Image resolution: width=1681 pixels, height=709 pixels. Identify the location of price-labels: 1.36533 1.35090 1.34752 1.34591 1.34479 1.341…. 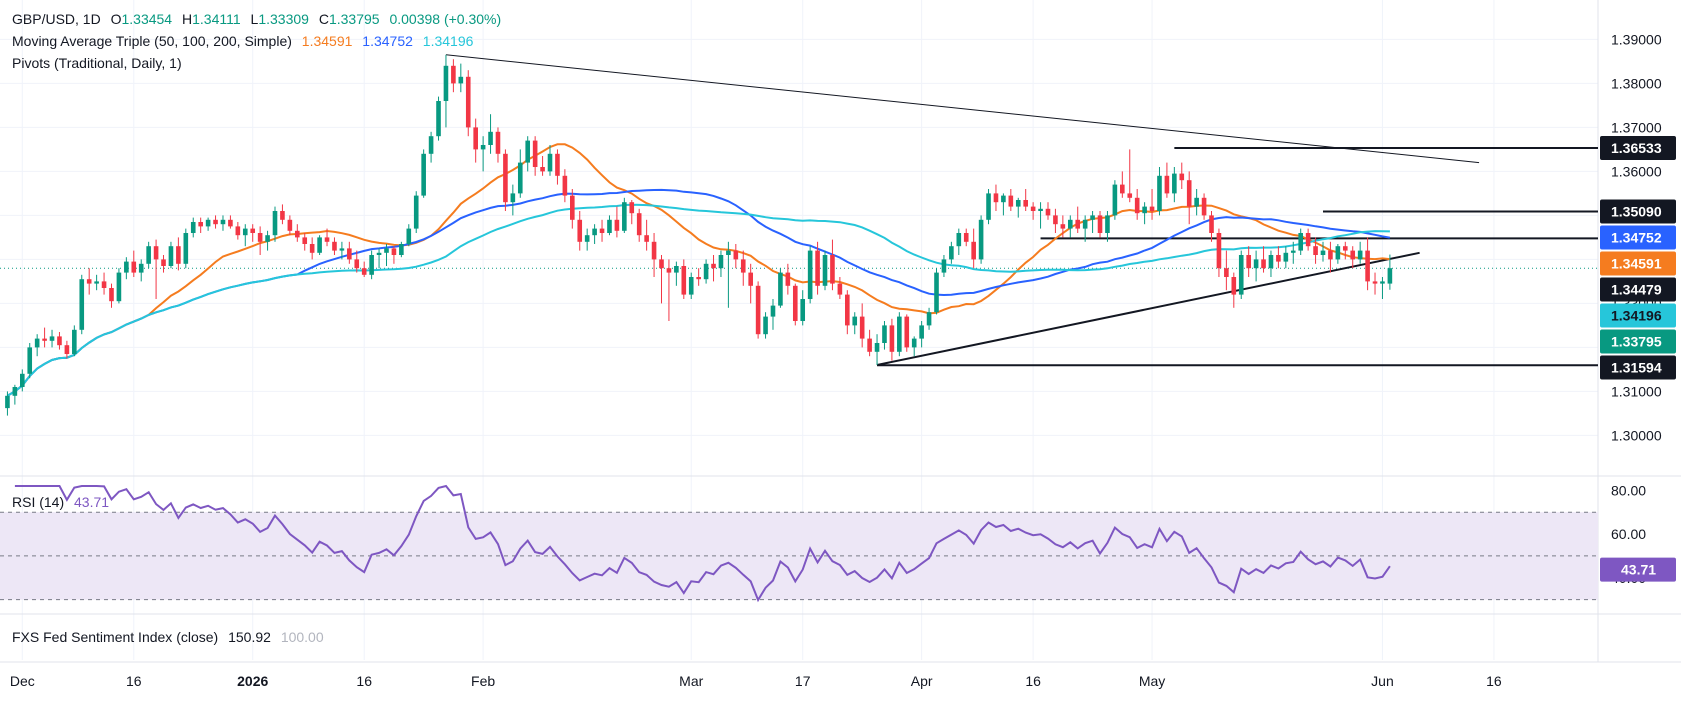
(1638, 358).